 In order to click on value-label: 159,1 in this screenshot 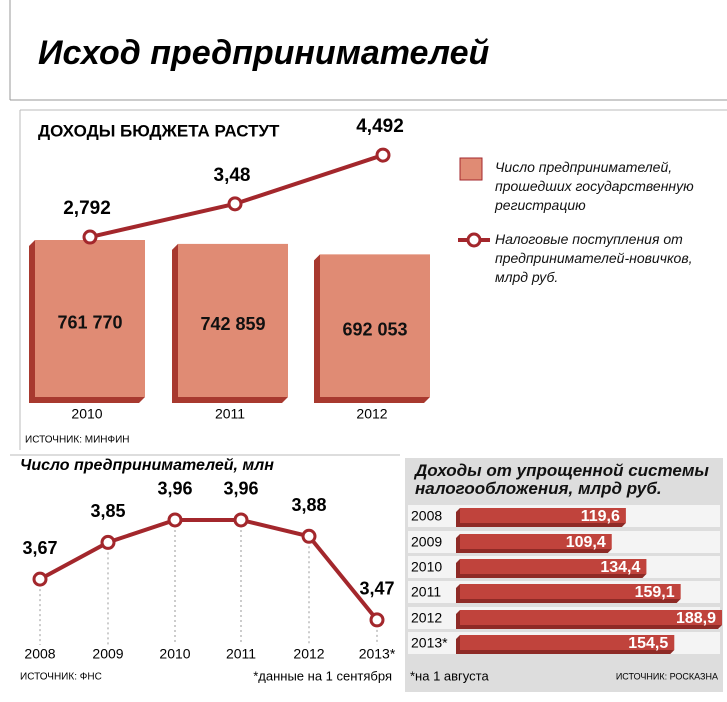, I will do `click(655, 592)`.